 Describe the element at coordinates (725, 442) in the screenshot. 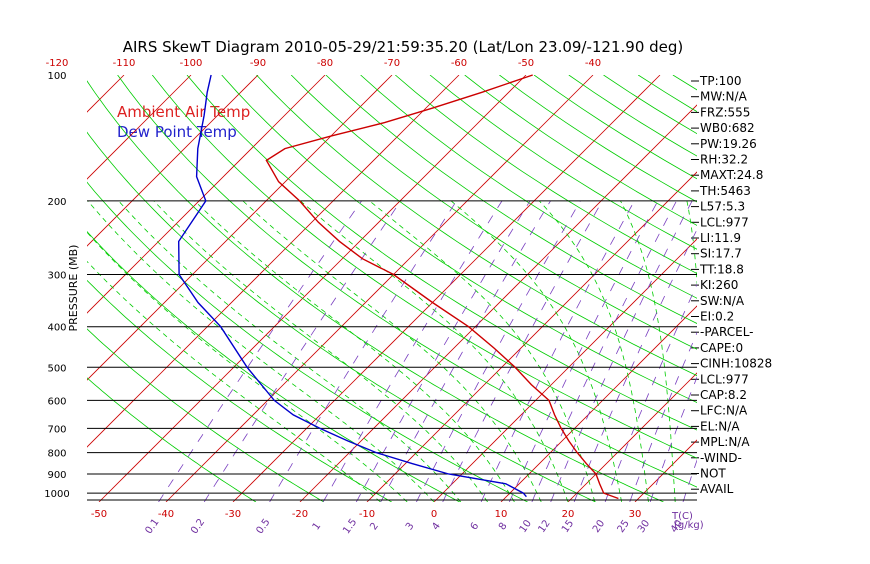

I see `stability-index-item: MPL:N/A` at that location.